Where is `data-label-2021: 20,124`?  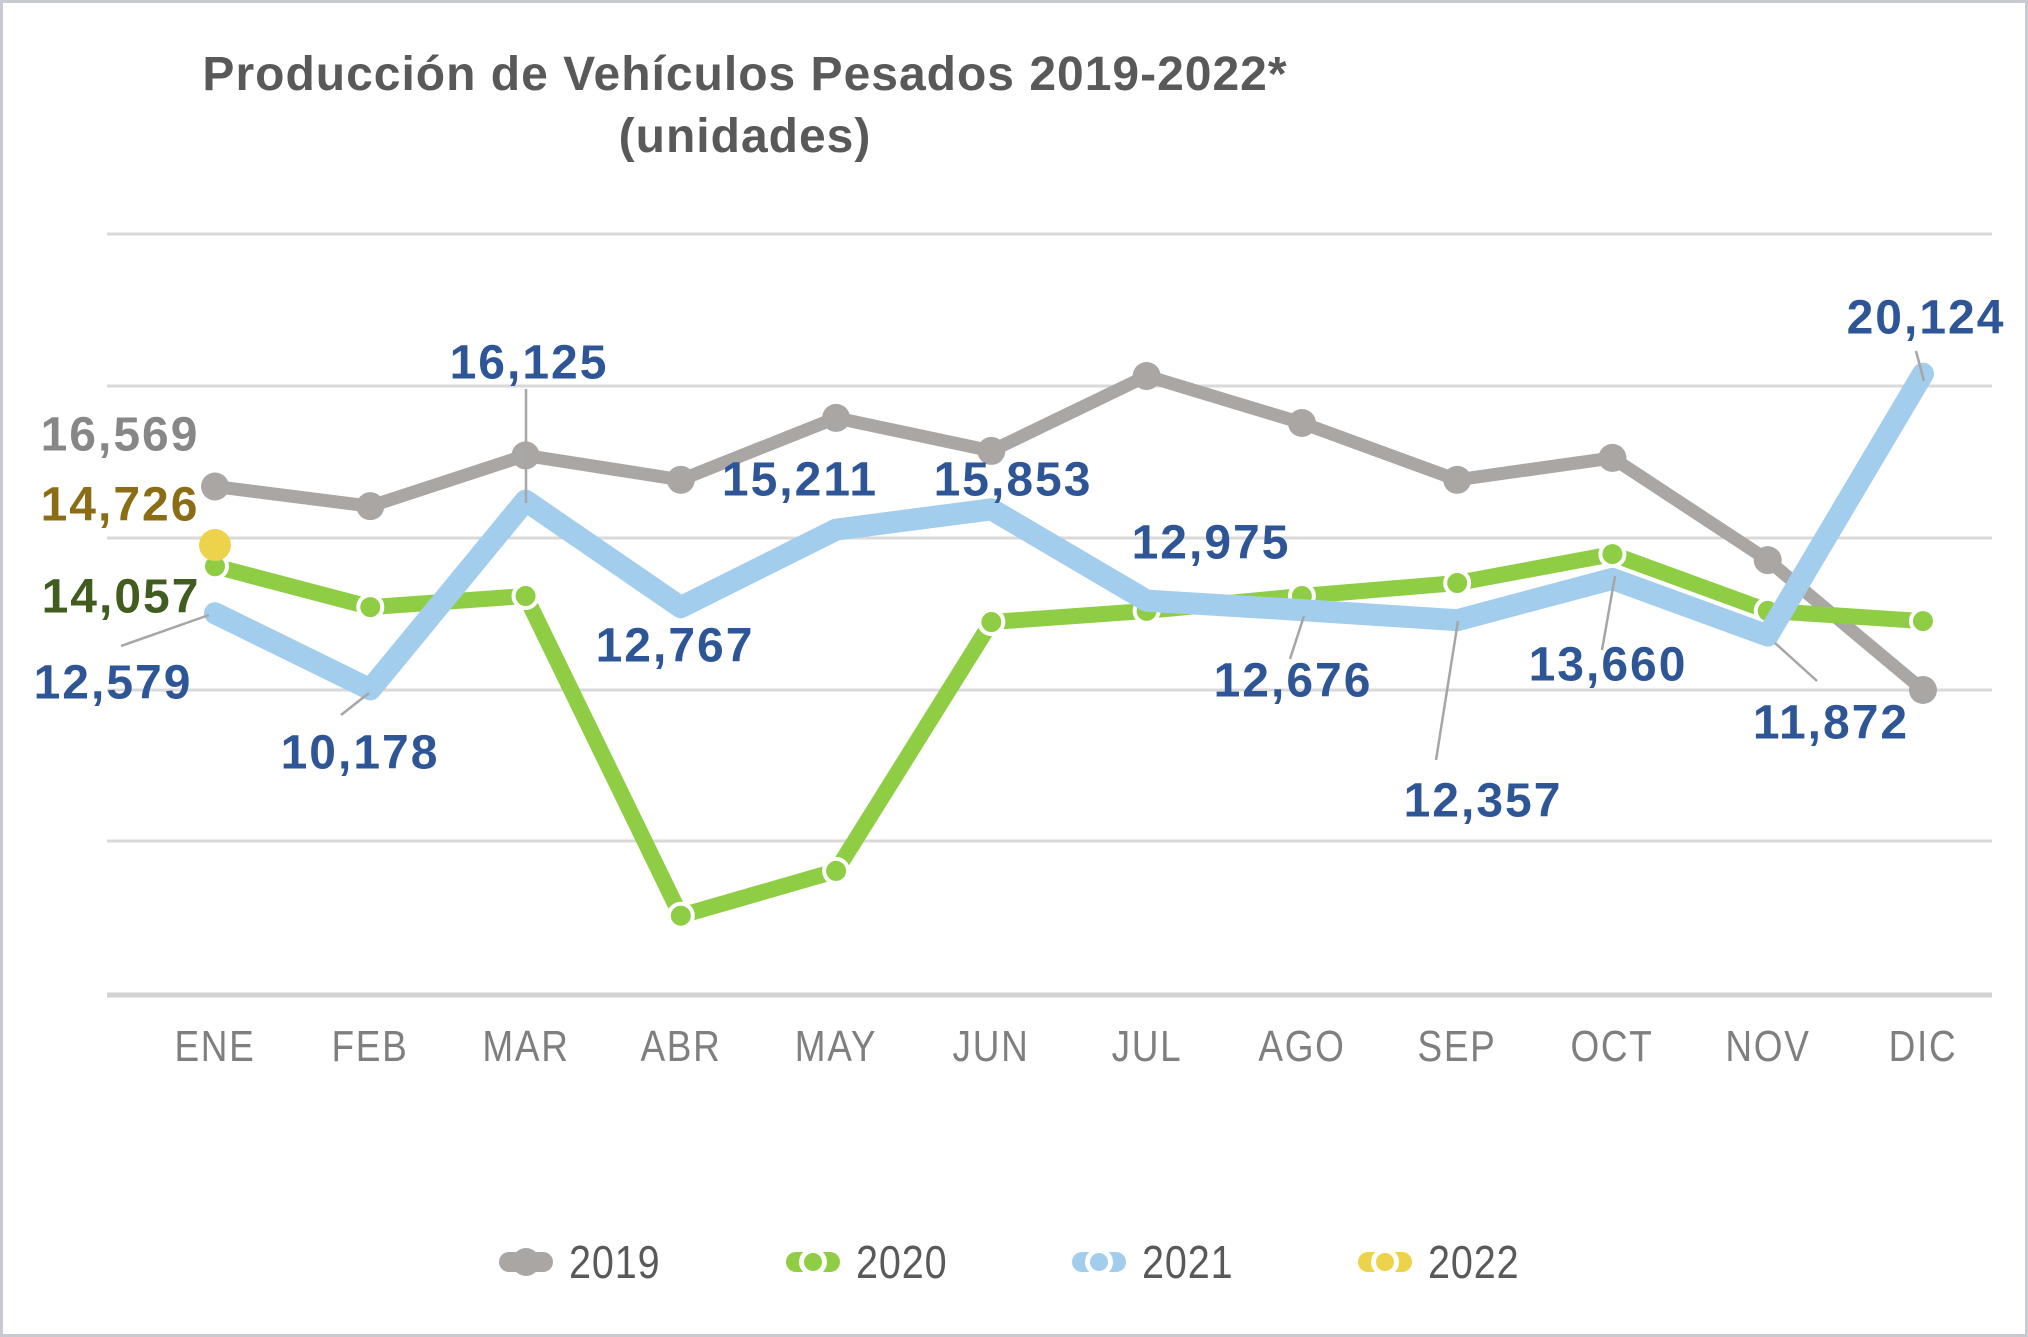
data-label-2021: 20,124 is located at coordinates (1926, 318).